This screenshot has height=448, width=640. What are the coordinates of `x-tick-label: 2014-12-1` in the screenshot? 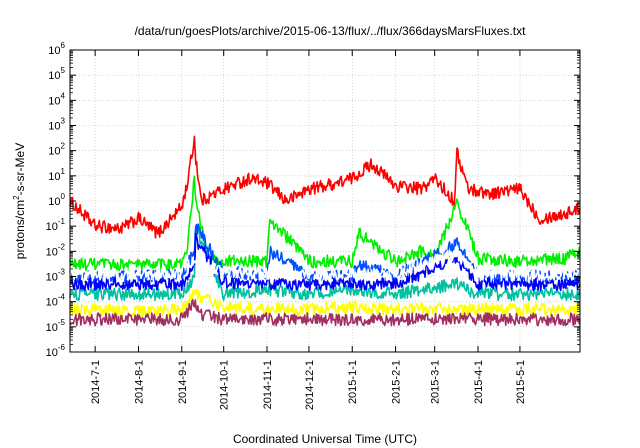 It's located at (310, 385).